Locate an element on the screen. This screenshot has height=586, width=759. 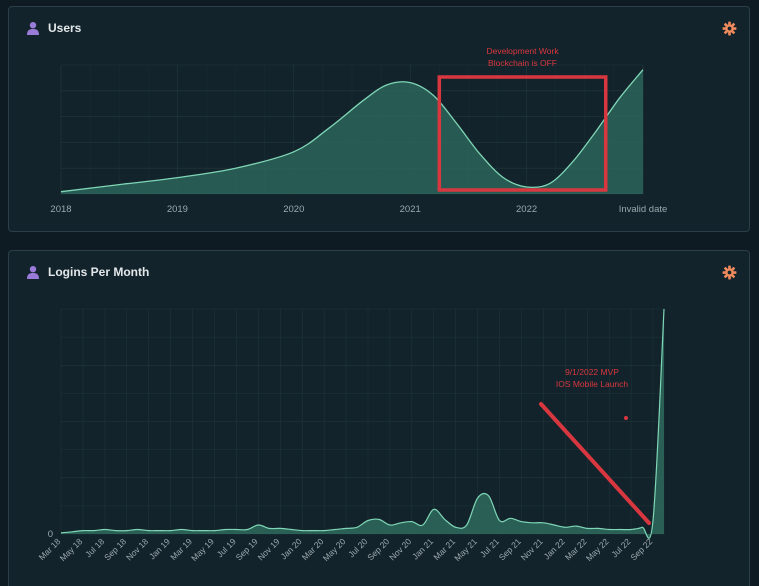
users-annotation-box is located at coordinates (522, 133).